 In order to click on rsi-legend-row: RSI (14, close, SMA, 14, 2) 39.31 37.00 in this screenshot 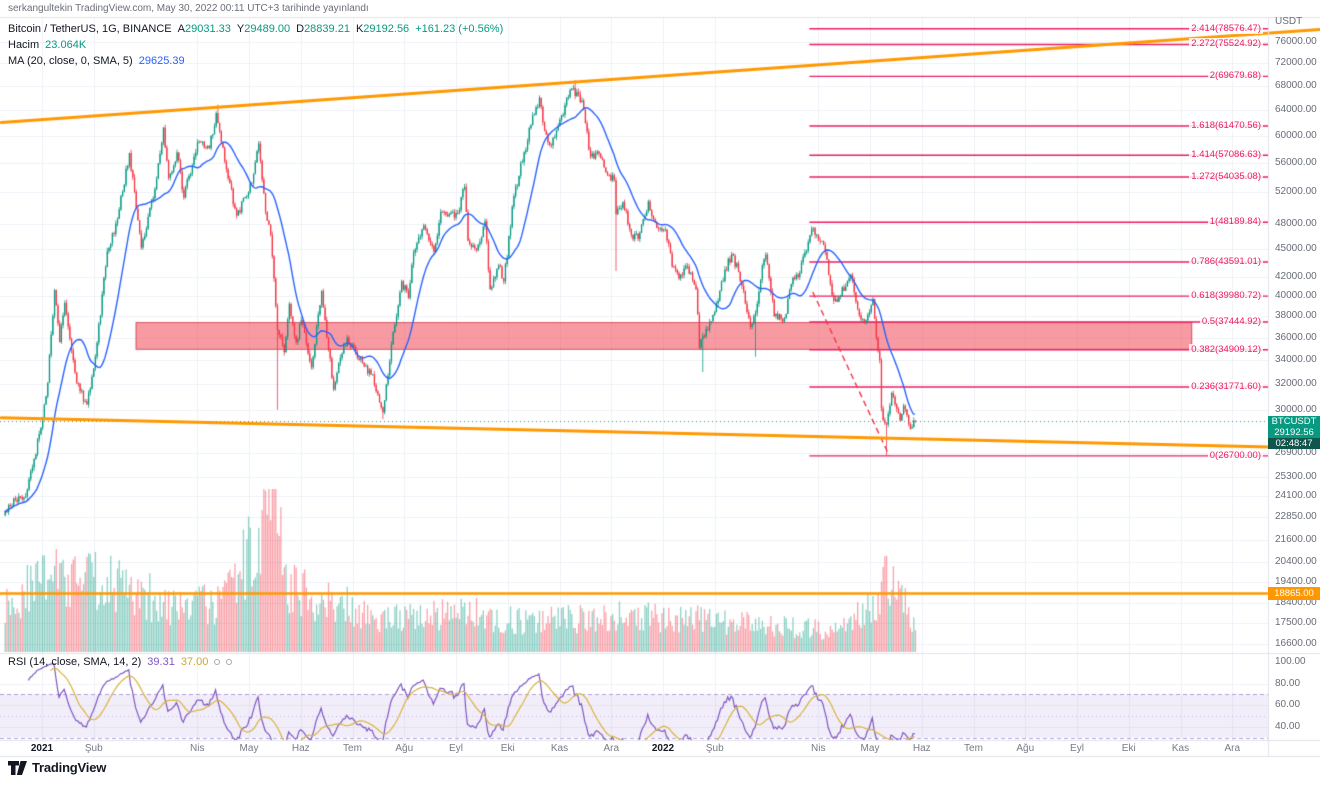, I will do `click(120, 662)`.